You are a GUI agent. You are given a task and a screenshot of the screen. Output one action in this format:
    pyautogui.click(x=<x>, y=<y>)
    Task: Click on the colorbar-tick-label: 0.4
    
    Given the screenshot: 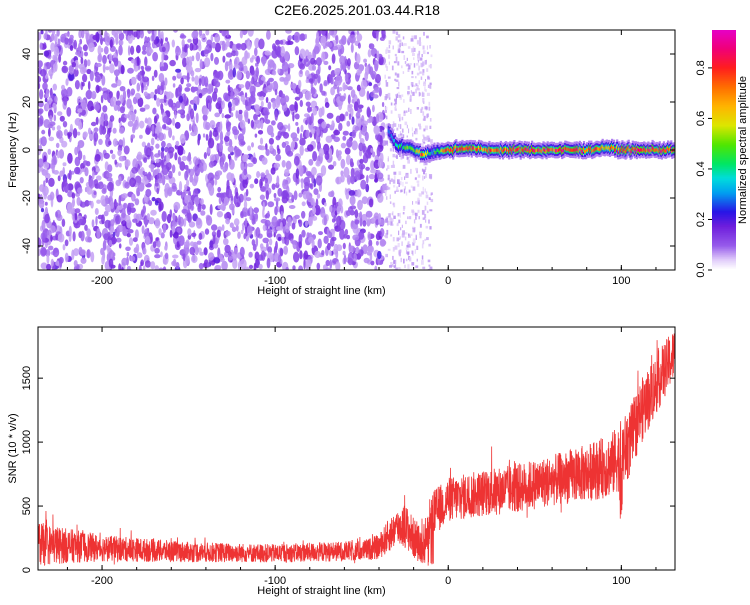 What is the action you would take?
    pyautogui.click(x=701, y=168)
    